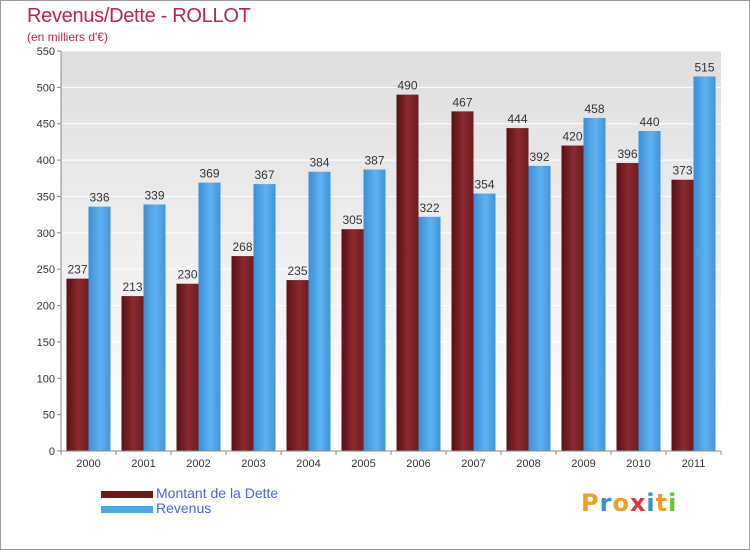 This screenshot has height=550, width=750. What do you see at coordinates (418, 464) in the screenshot?
I see `x-tick-label: 2006` at bounding box center [418, 464].